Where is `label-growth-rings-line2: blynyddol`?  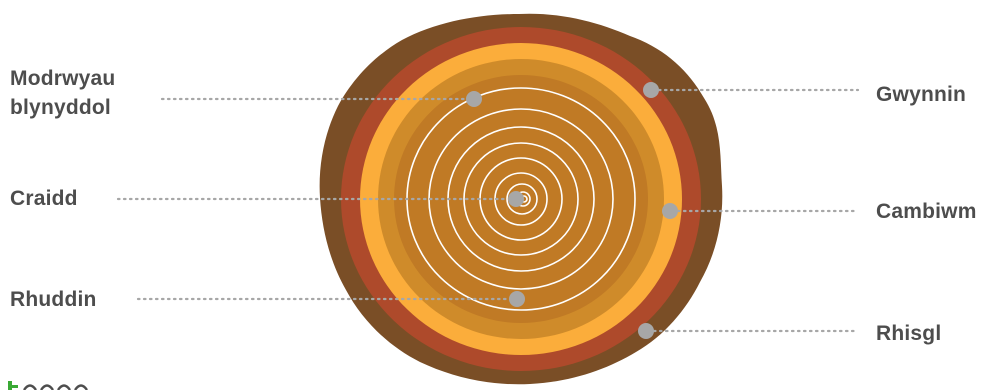
label-growth-rings-line2: blynyddol is located at coordinates (60, 107).